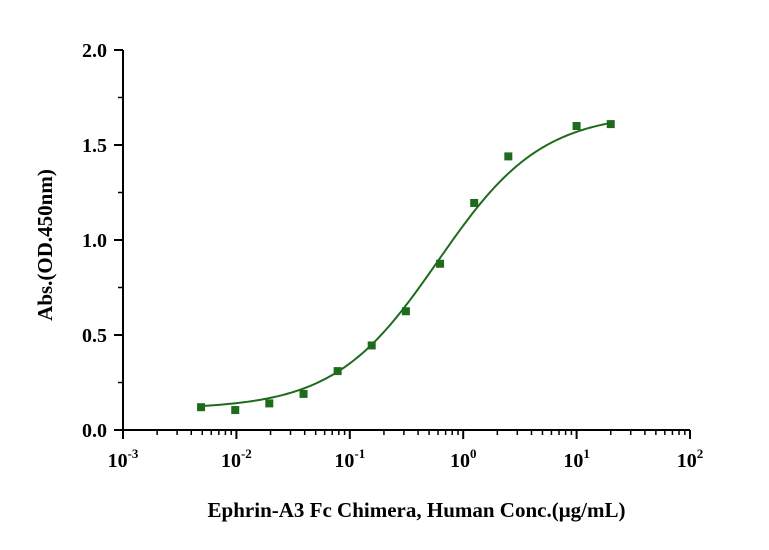 Image resolution: width=769 pixels, height=550 pixels. I want to click on y-ticks: 0.0 0.5 1.0 1.5 2.0, so click(102, 241).